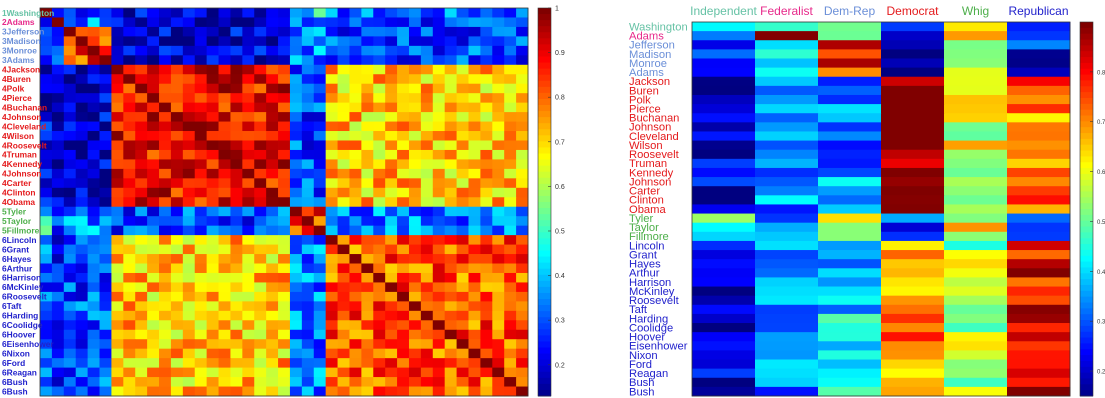 The image size is (1105, 398). I want to click on row-label: 6Grant, so click(15, 249).